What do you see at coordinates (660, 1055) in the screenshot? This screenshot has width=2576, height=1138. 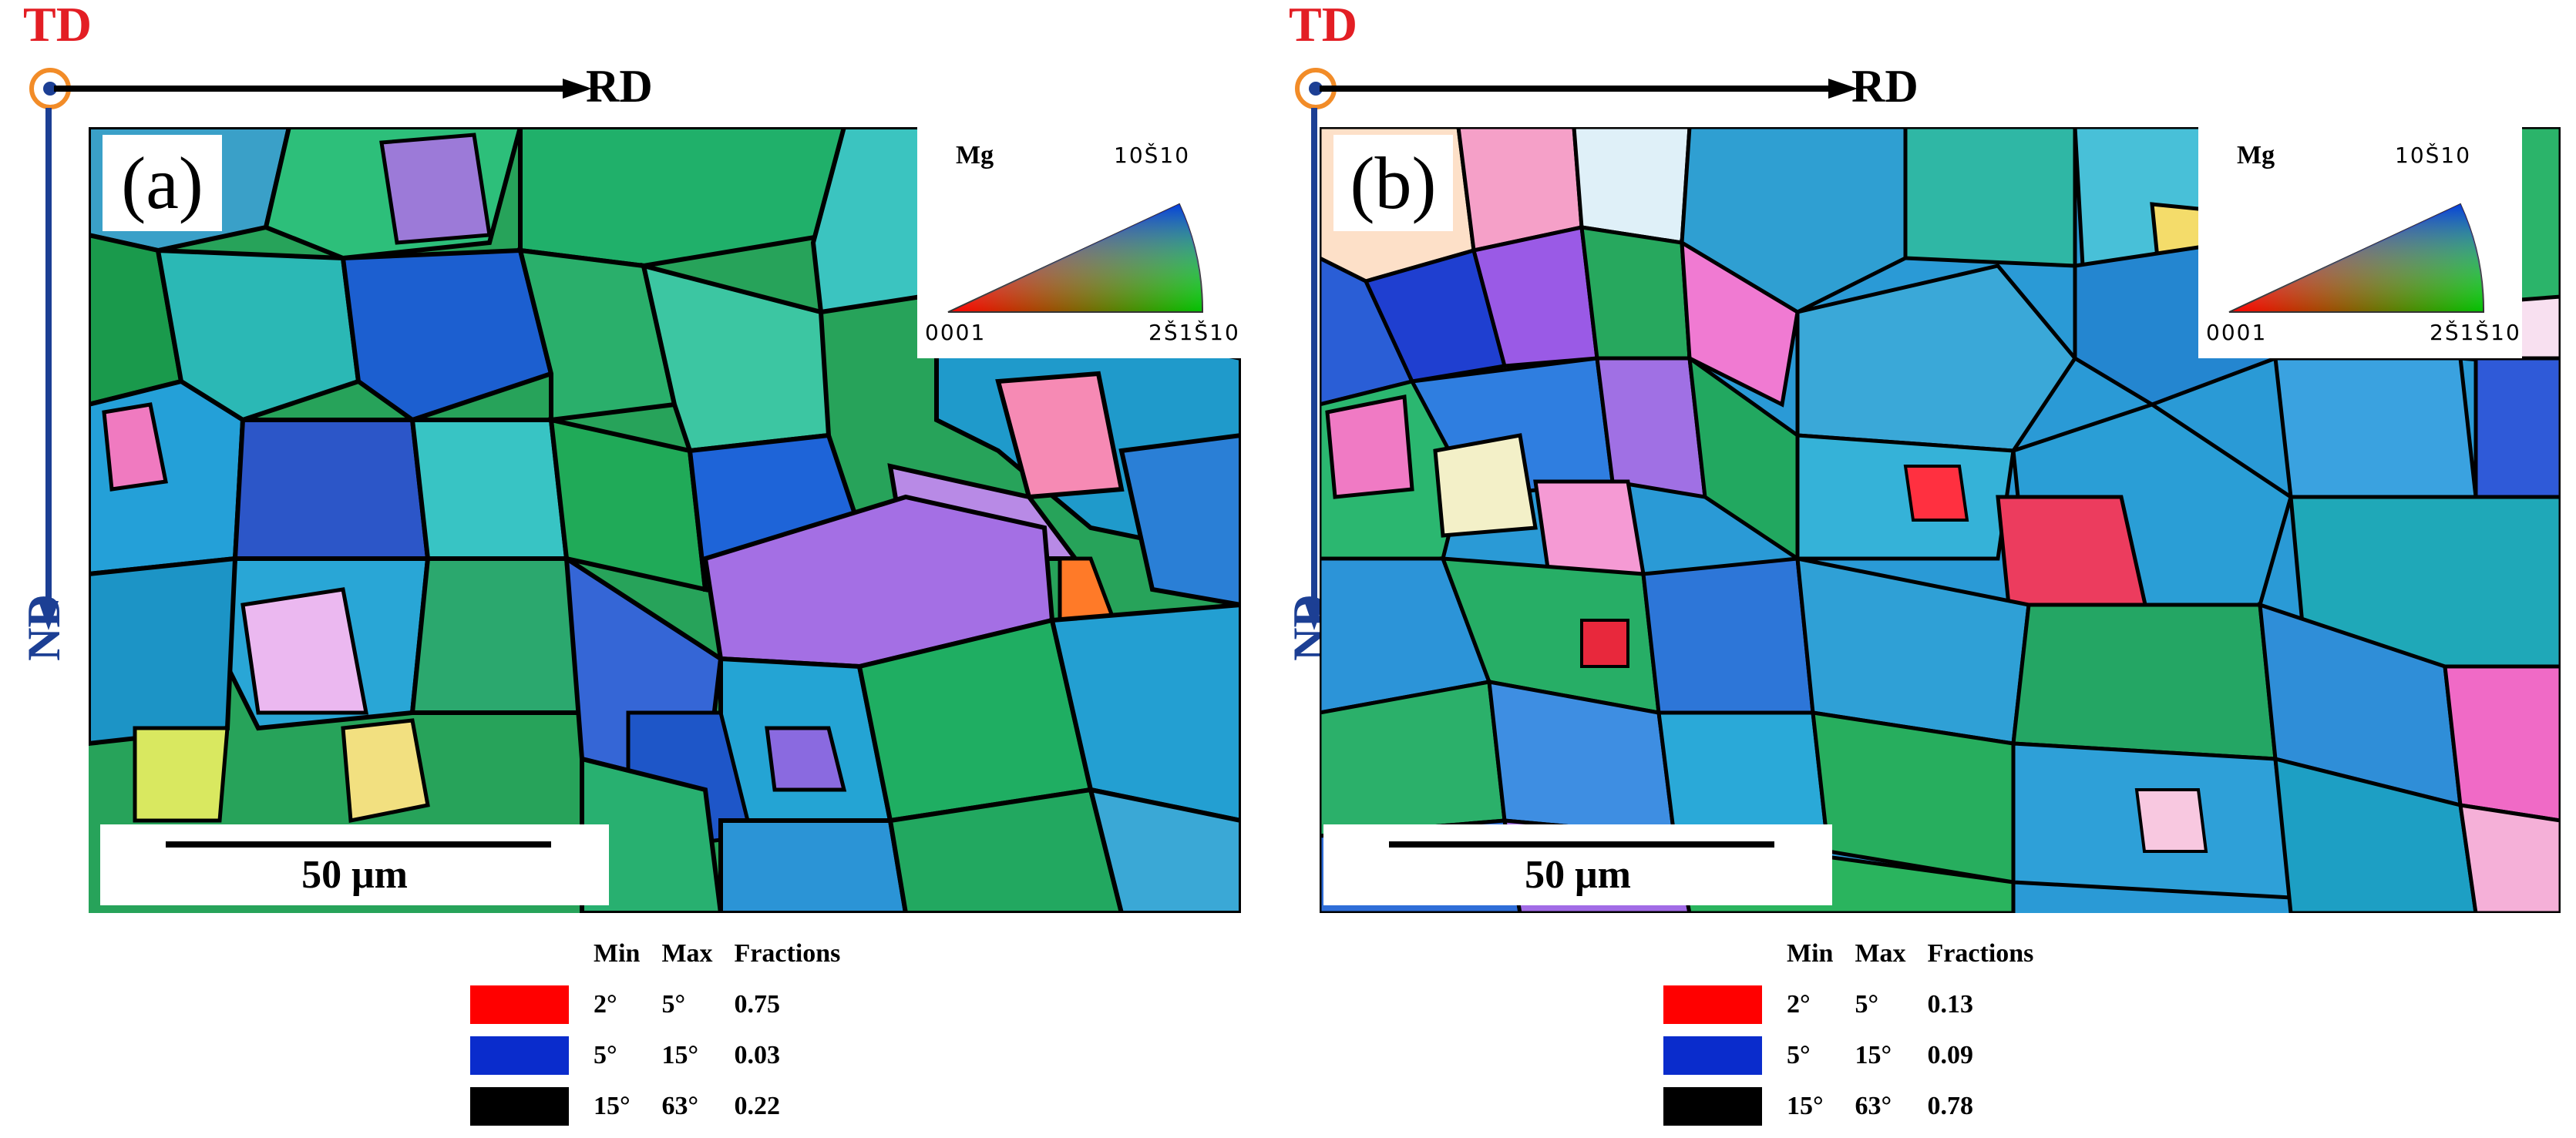 I see `table-row: 5° 15° 0.03` at bounding box center [660, 1055].